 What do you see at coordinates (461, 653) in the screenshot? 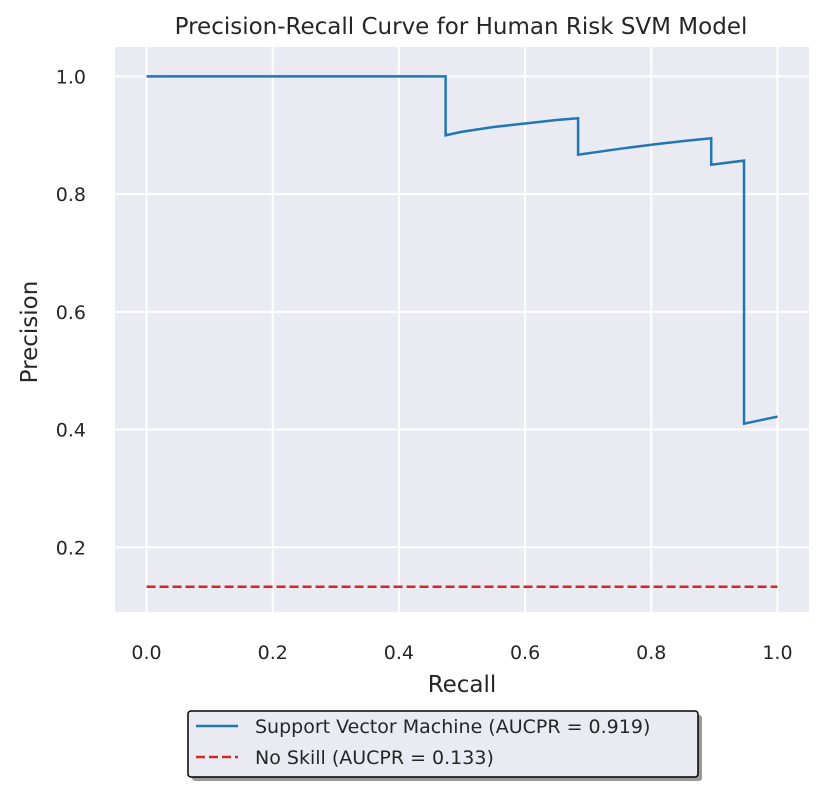
I see `x-tick-labels: 0.0 0.2 0.4 0.6 0.8 1.0` at bounding box center [461, 653].